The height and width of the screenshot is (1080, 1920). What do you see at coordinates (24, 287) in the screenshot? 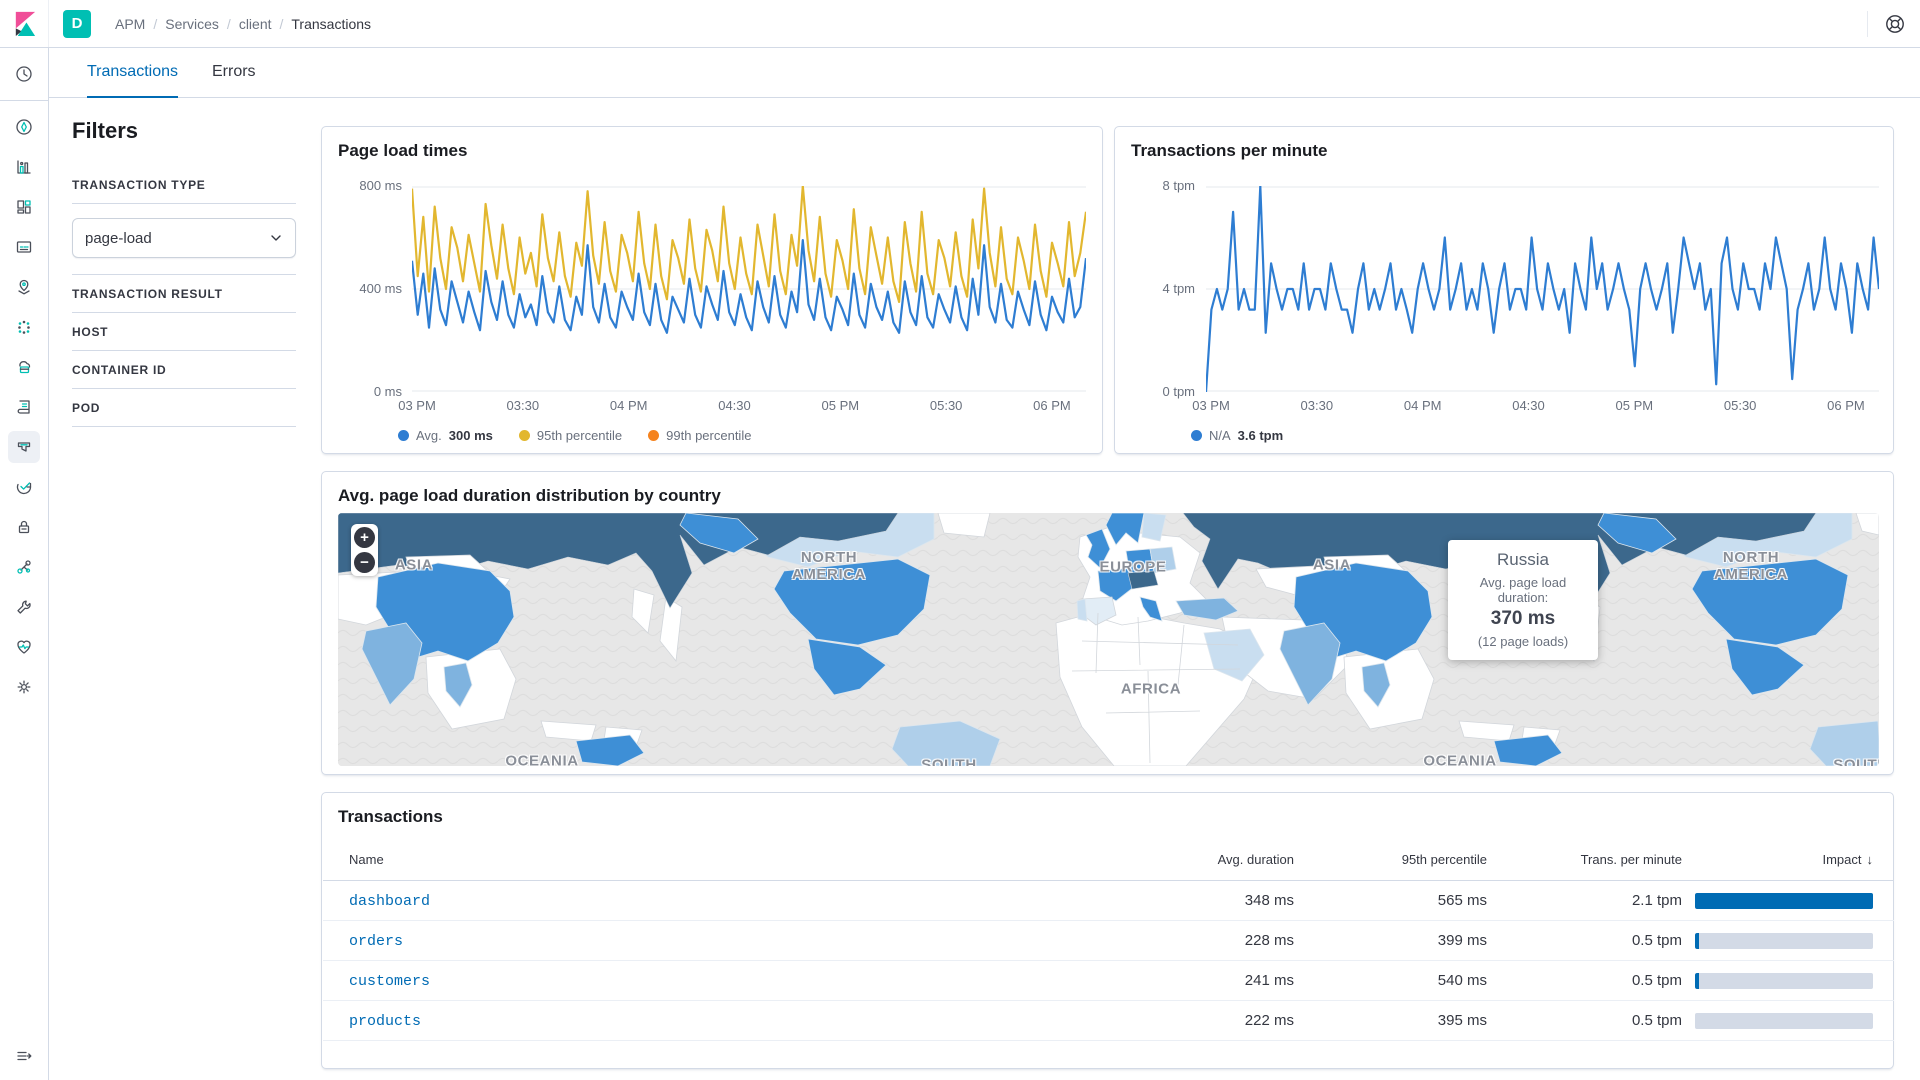
I see `maps-pin-icon` at bounding box center [24, 287].